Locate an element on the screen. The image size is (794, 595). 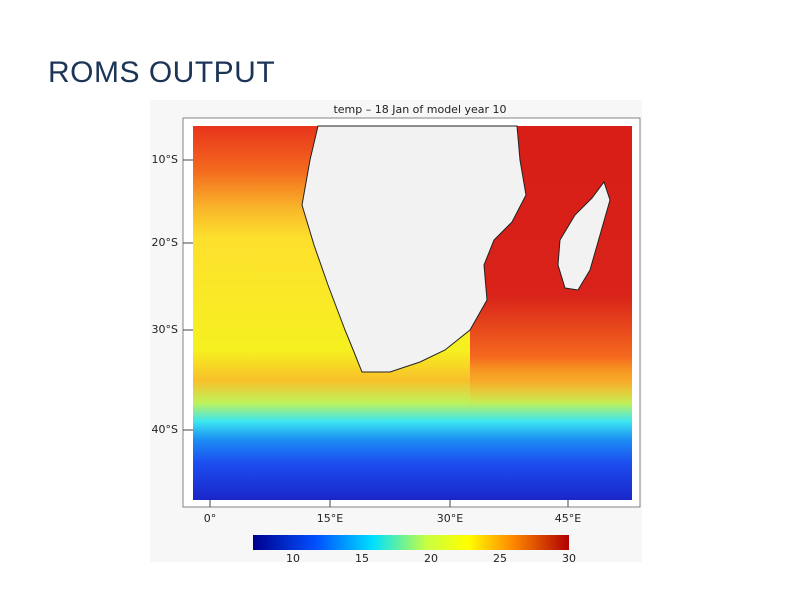
lon-label: 45°E is located at coordinates (568, 518).